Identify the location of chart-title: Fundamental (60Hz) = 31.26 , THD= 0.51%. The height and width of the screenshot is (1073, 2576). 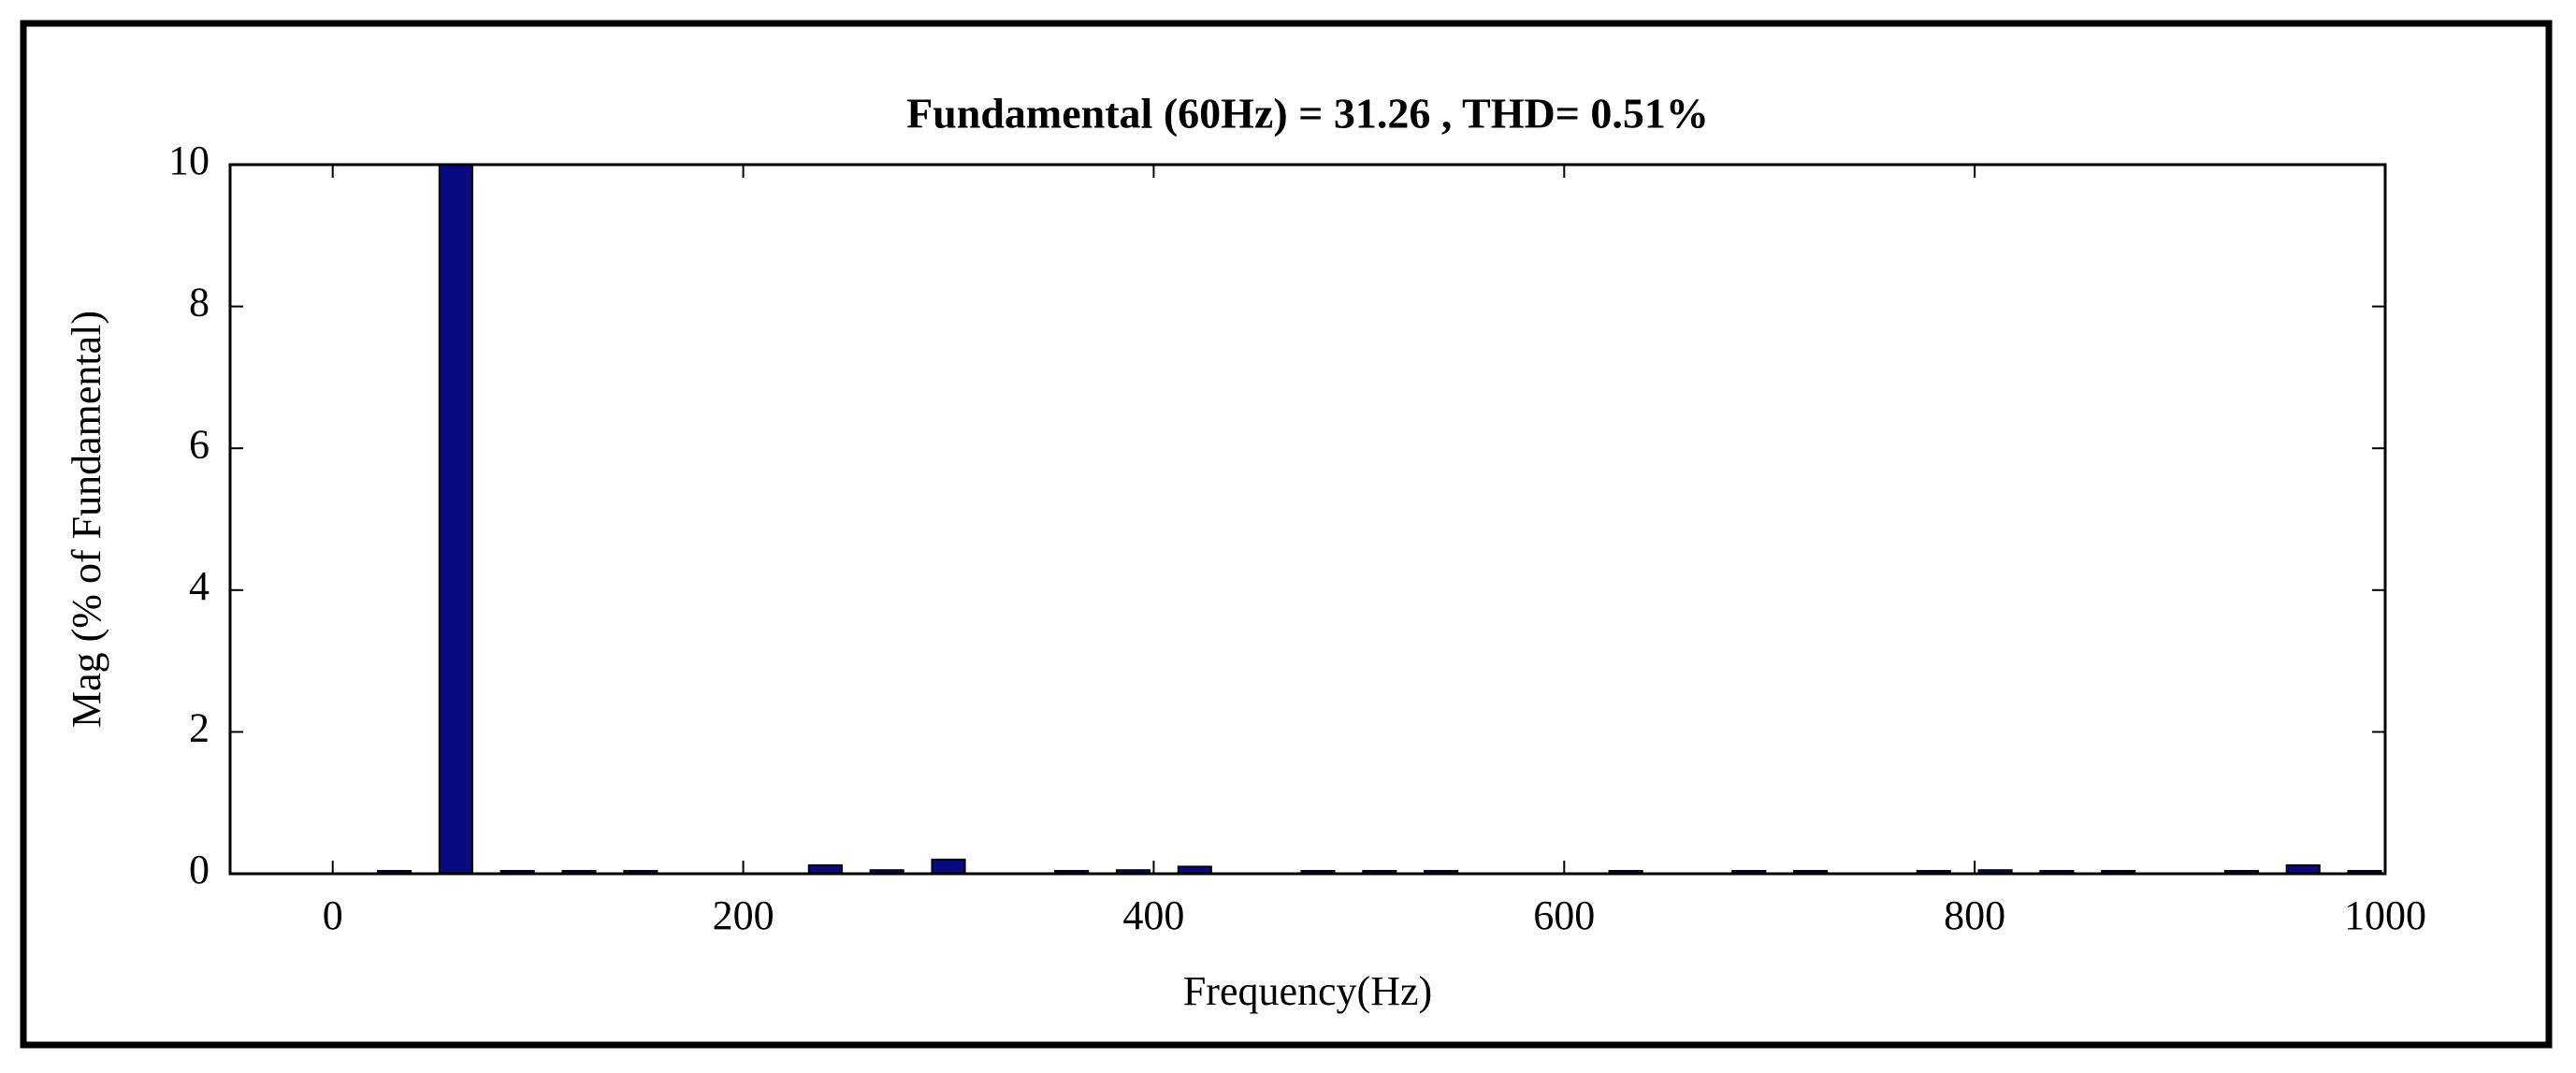
(1307, 114).